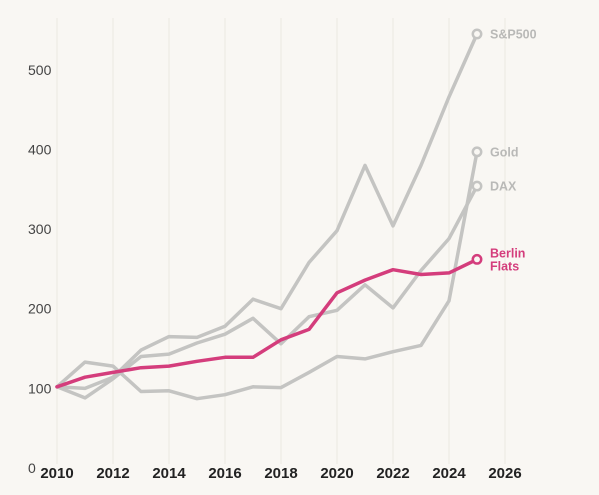 Image resolution: width=599 pixels, height=495 pixels. Describe the element at coordinates (504, 152) in the screenshot. I see `series-label-gold: Gold` at that location.